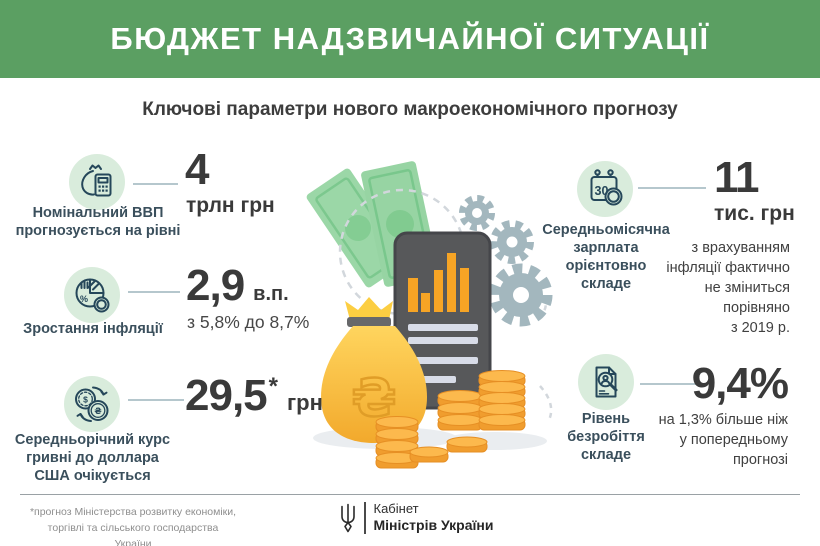  What do you see at coordinates (754, 213) in the screenshot?
I see `stat-unit: тис. грн` at bounding box center [754, 213].